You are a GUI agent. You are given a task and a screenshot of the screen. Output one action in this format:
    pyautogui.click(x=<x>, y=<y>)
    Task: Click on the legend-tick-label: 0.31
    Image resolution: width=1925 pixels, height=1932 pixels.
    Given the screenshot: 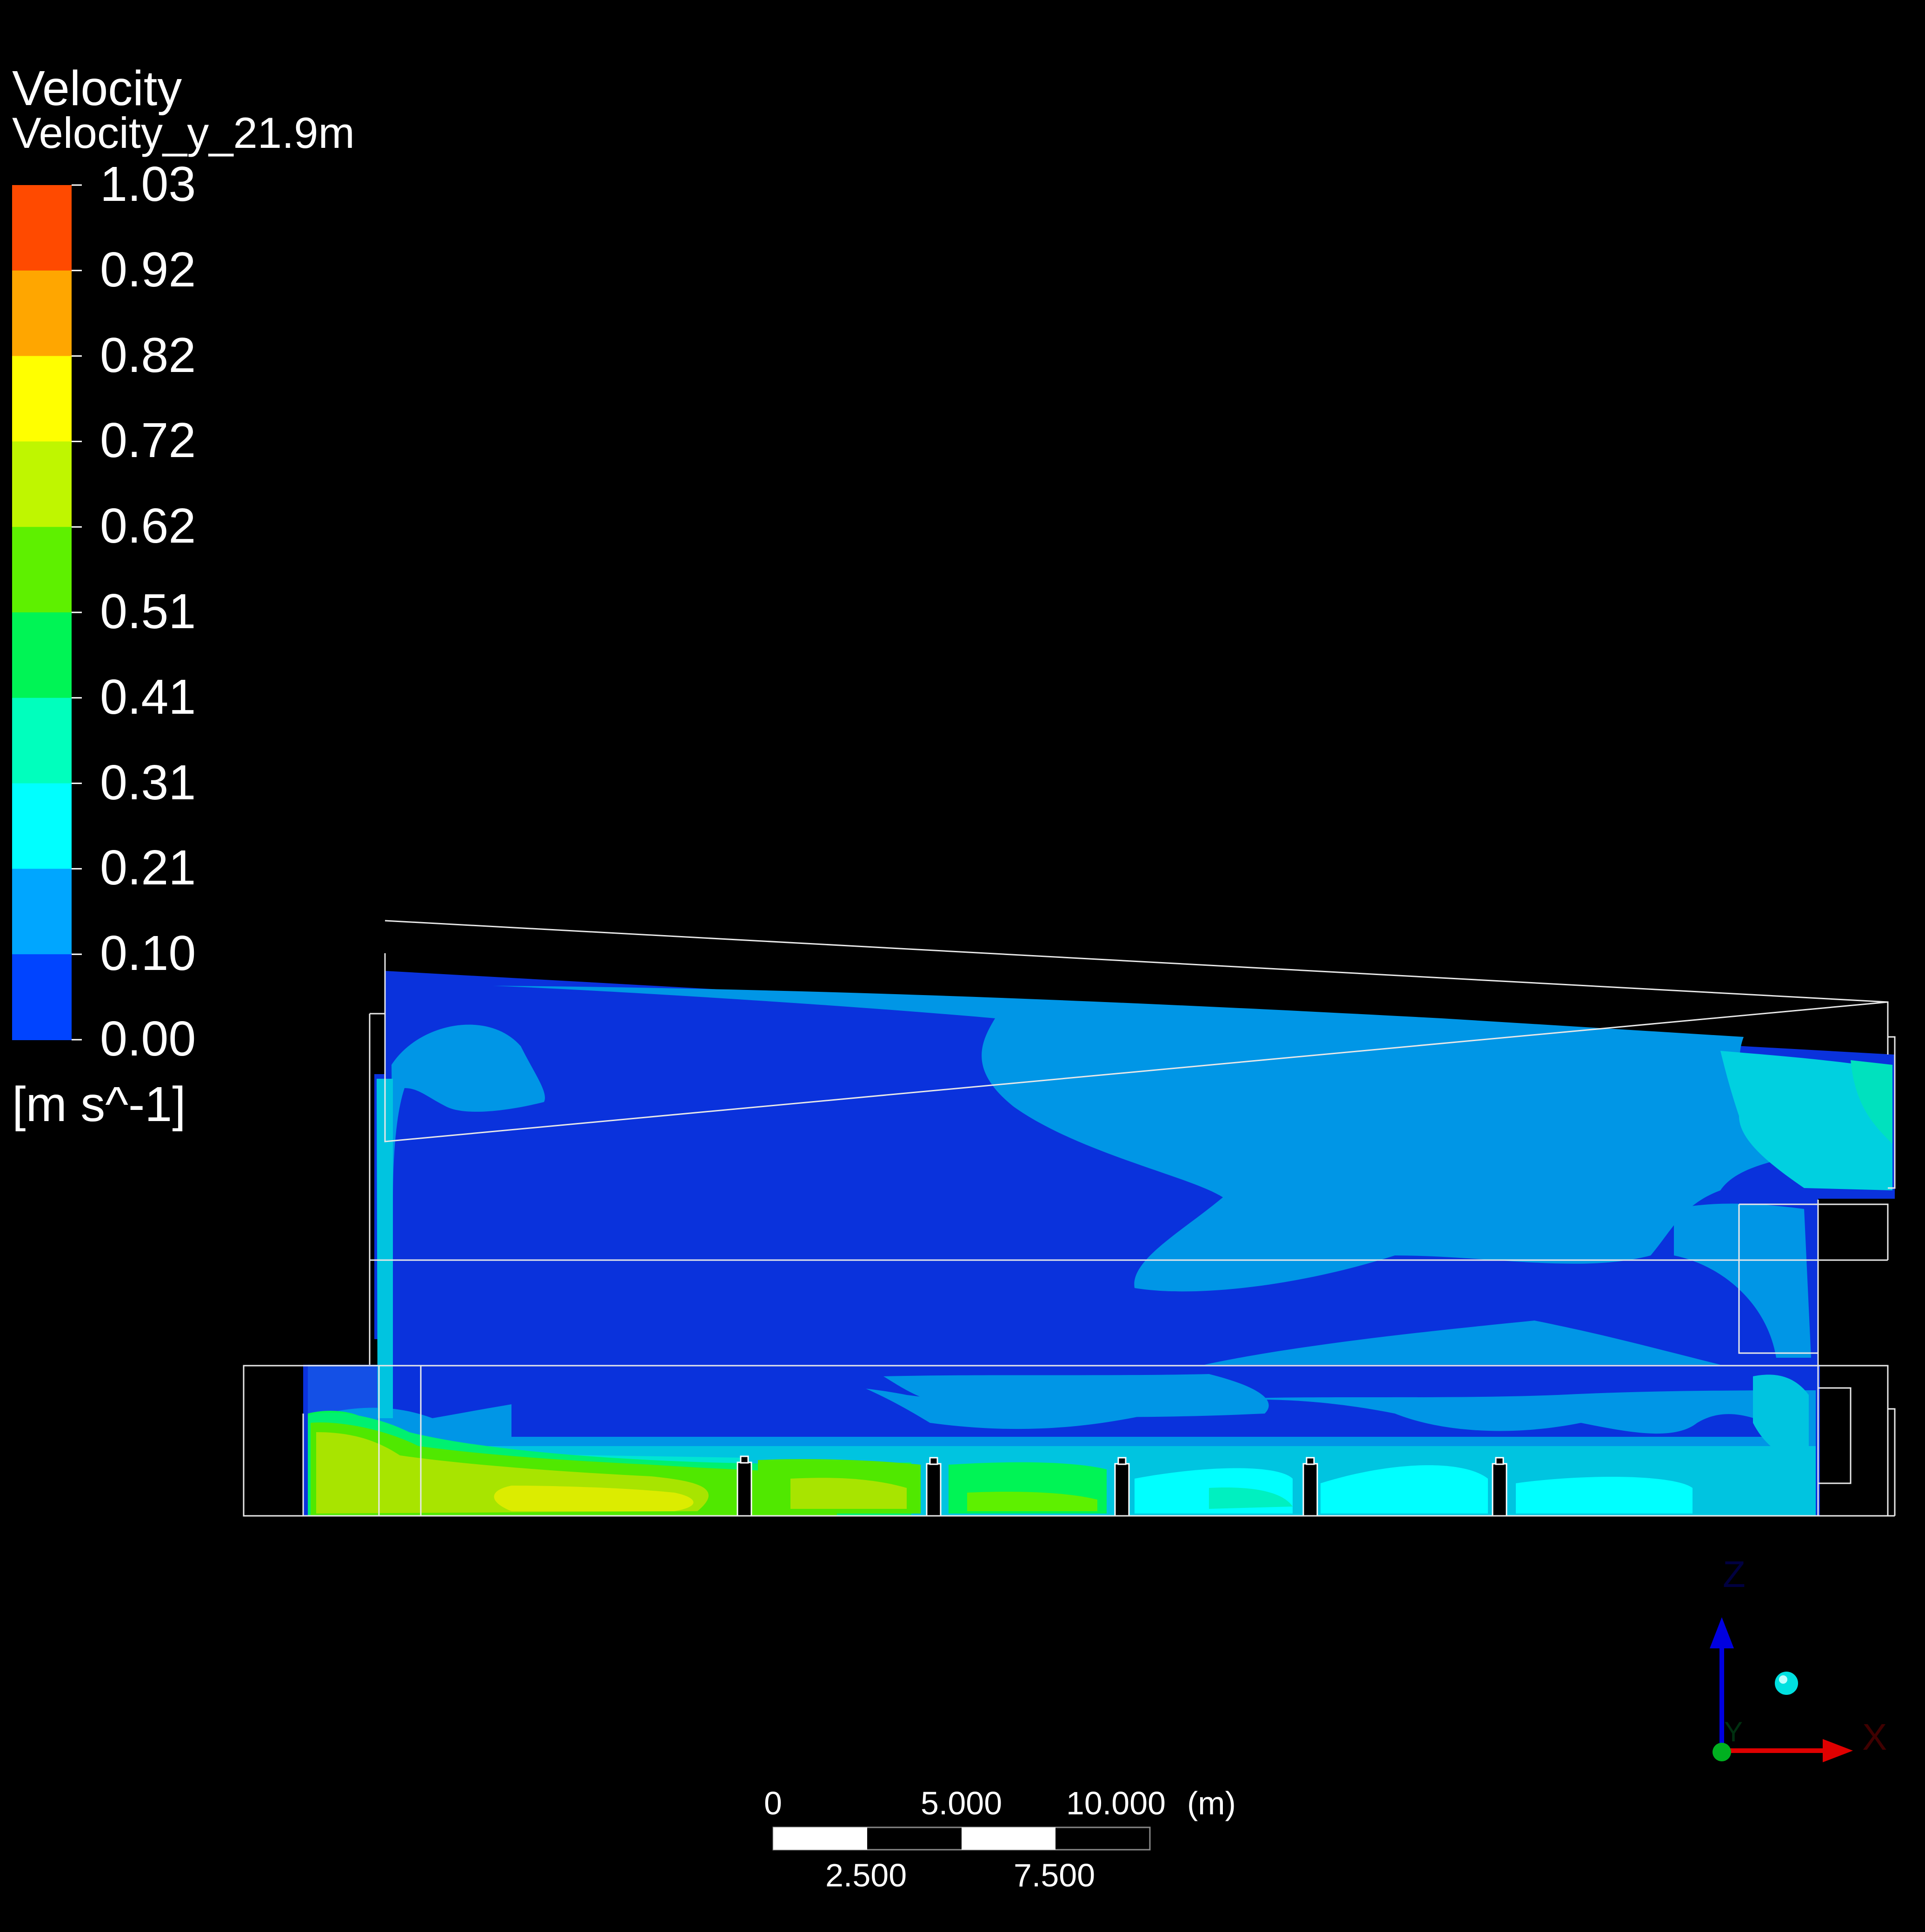 What is the action you would take?
    pyautogui.click(x=148, y=782)
    